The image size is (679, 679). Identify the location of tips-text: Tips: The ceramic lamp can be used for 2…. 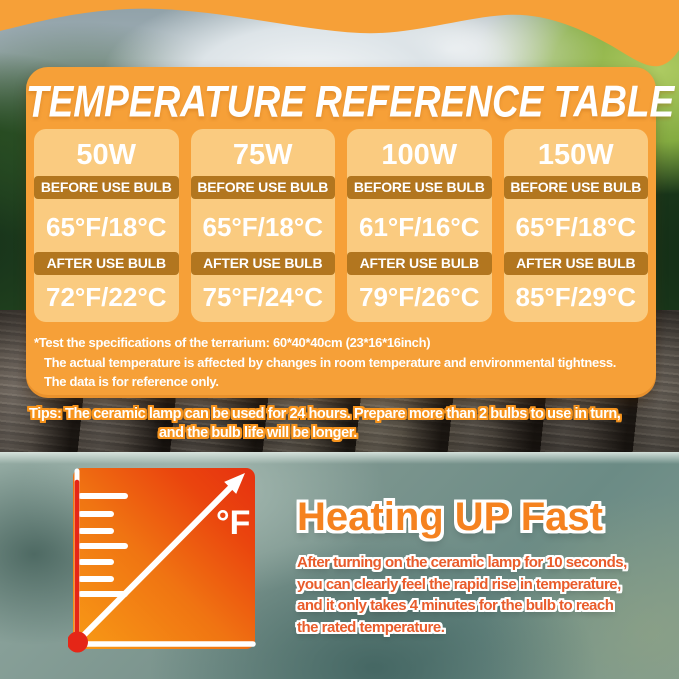
(354, 424).